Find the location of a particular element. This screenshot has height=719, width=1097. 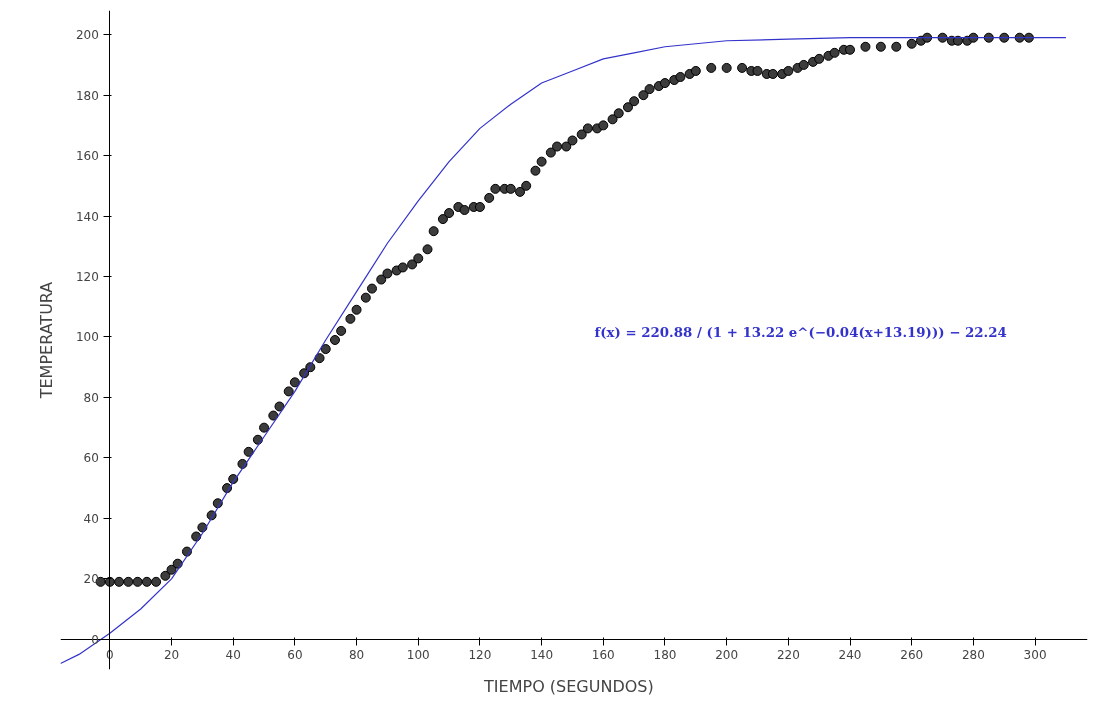

x-tick-label: 120 is located at coordinates (480, 655).